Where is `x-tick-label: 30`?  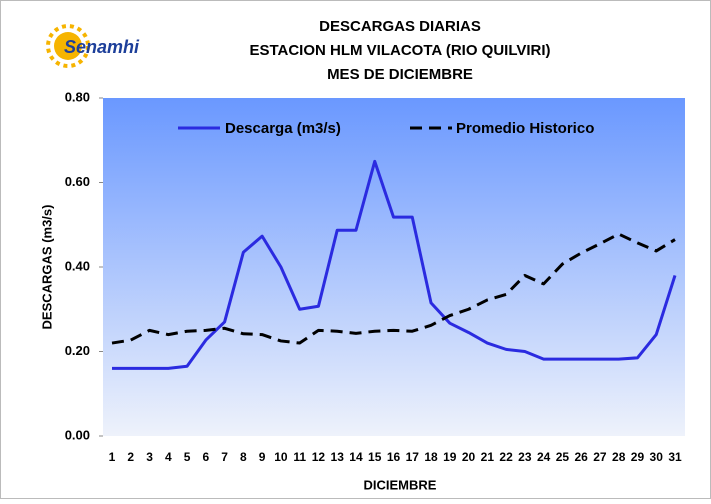 x-tick-label: 30 is located at coordinates (657, 457).